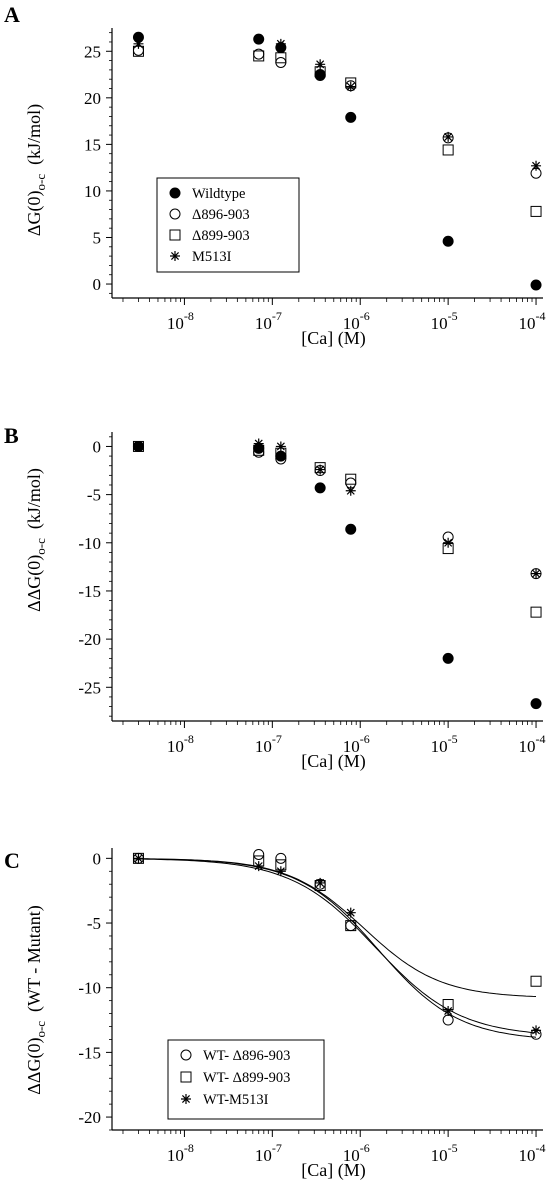 Image resolution: width=553 pixels, height=1199 pixels. I want to click on legend-label: WT- Δ899-903, so click(246, 1078).